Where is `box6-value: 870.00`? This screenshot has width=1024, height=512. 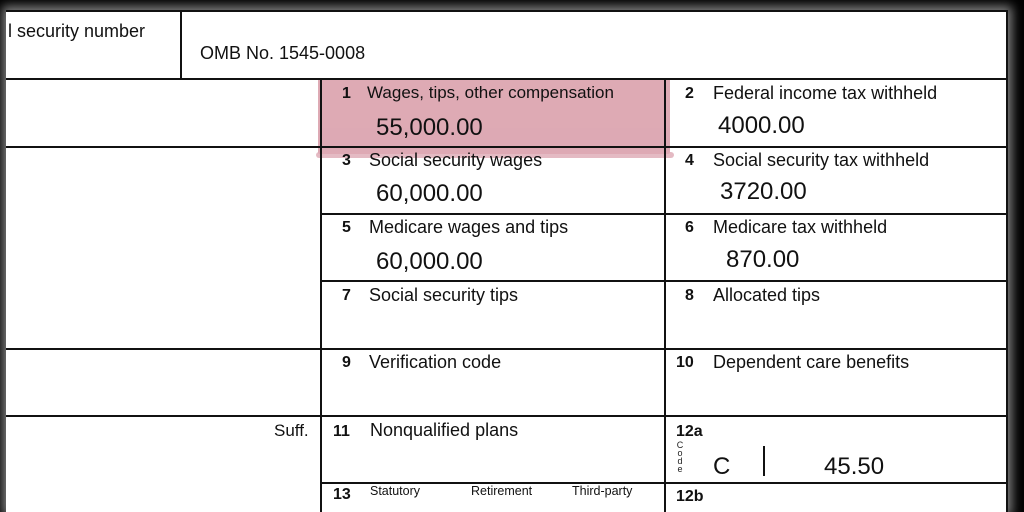 box6-value: 870.00 is located at coordinates (762, 260).